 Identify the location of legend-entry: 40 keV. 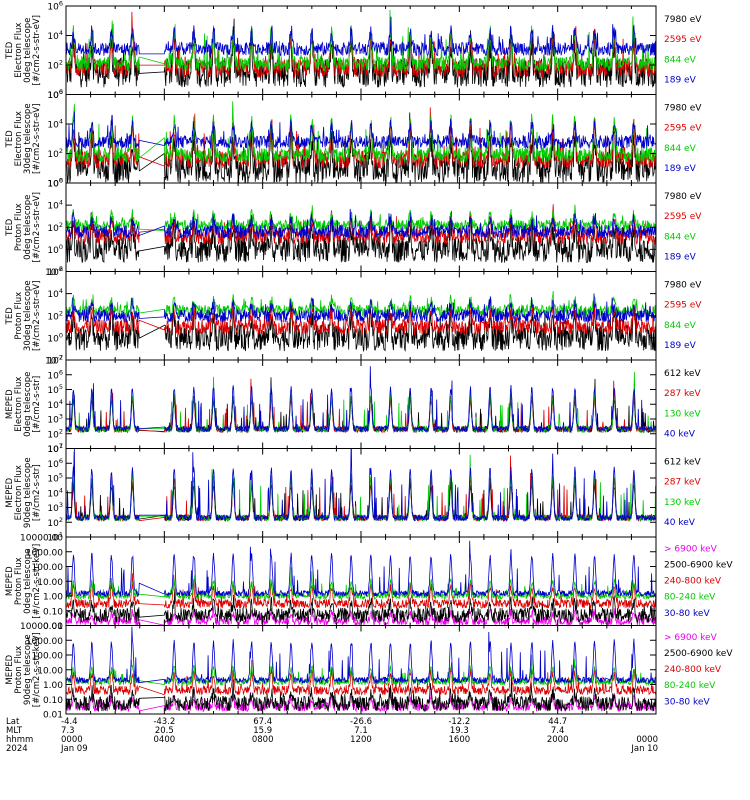
(680, 523).